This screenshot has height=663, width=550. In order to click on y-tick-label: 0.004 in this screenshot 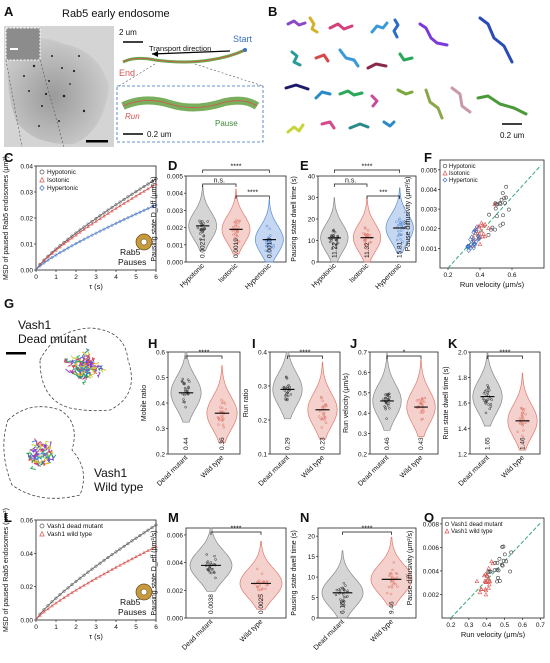, I will do `click(175, 563)`.